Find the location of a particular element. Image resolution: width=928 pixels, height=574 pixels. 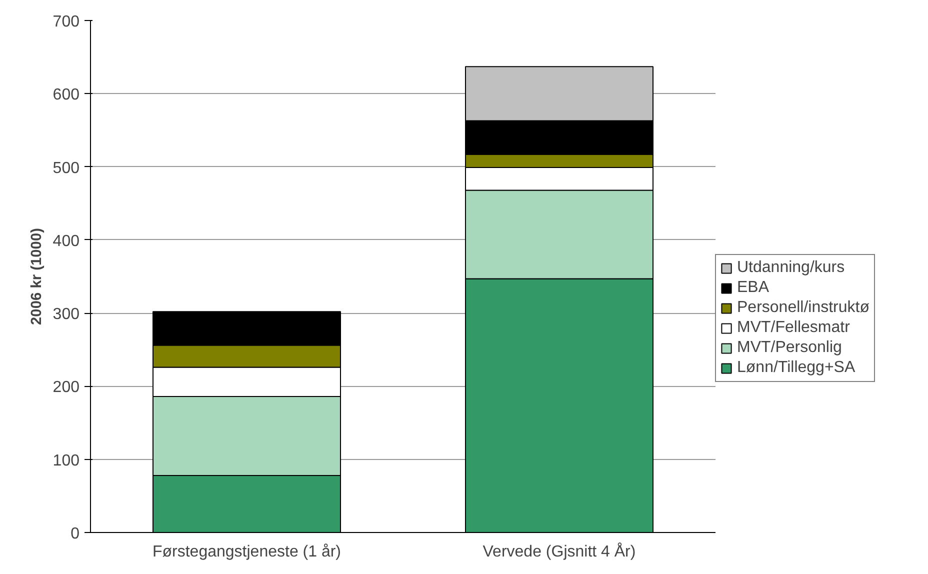

y-tick-label: 700 is located at coordinates (66, 22).